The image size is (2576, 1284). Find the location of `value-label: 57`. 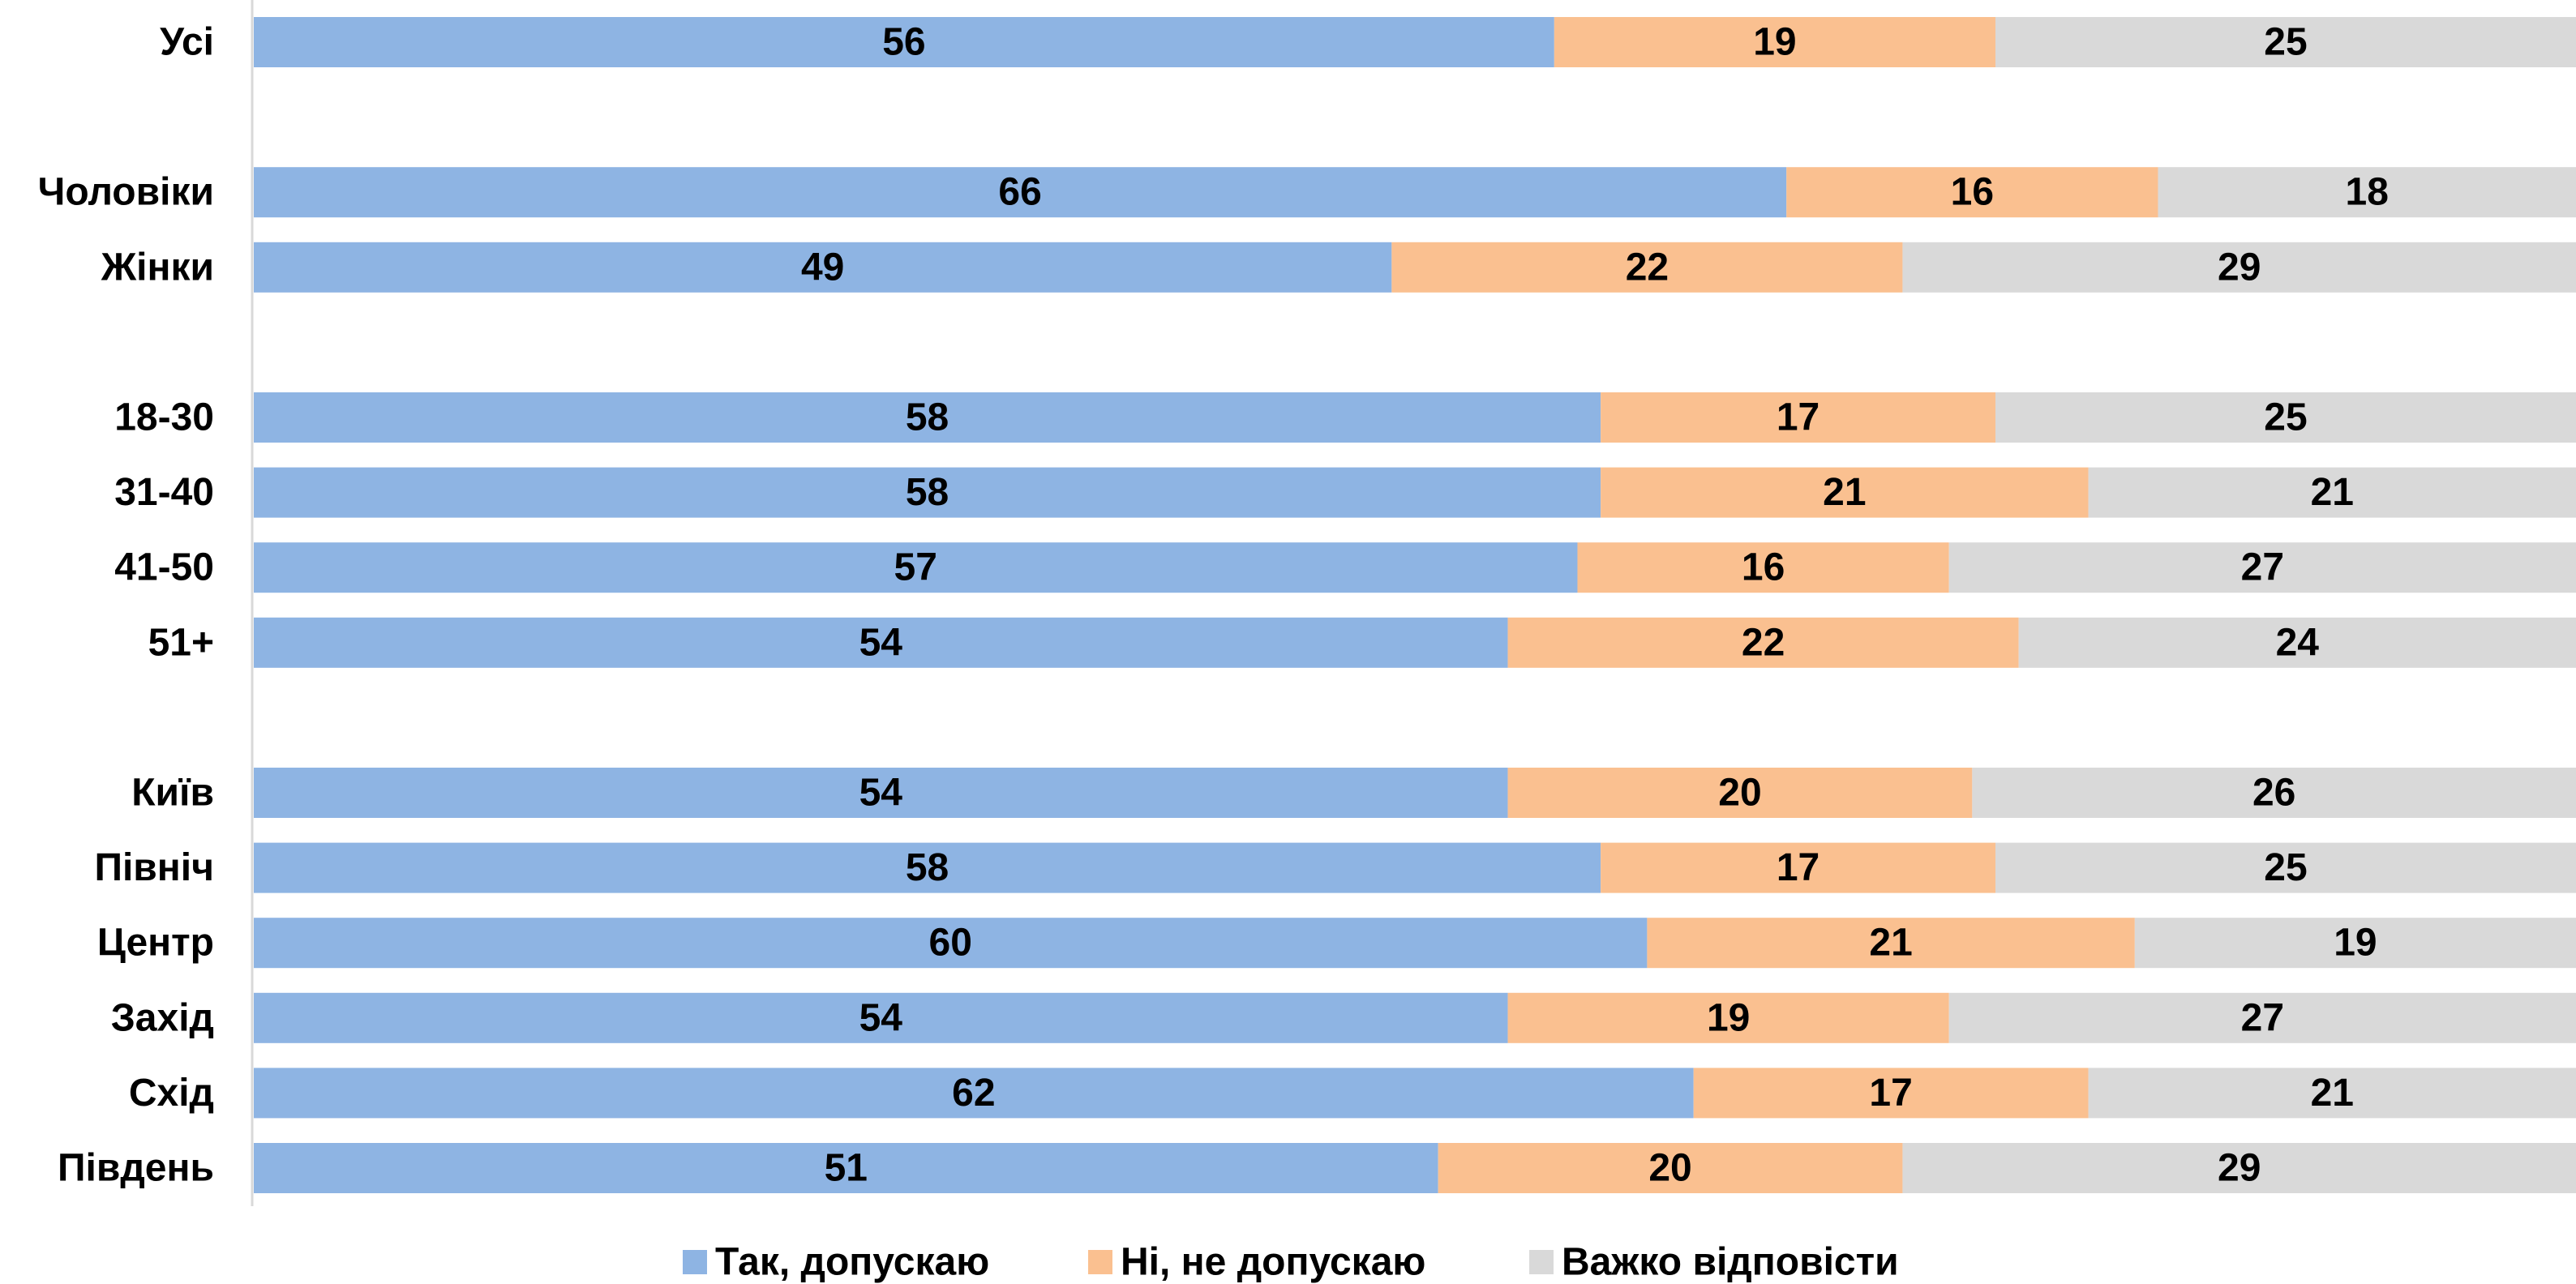

value-label: 57 is located at coordinates (915, 567).